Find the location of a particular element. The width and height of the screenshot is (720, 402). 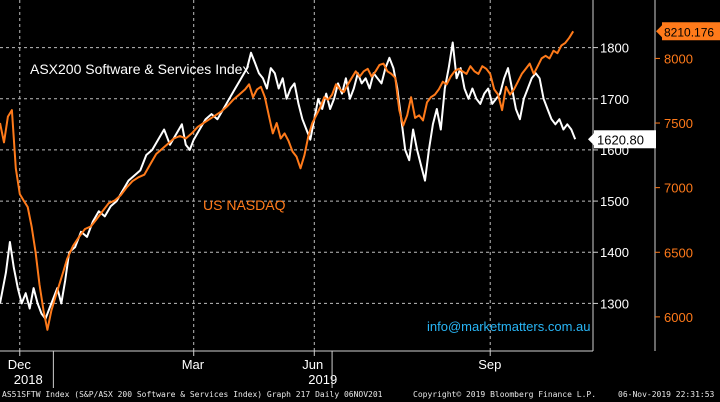

last-value-box-asx is located at coordinates (625, 139).